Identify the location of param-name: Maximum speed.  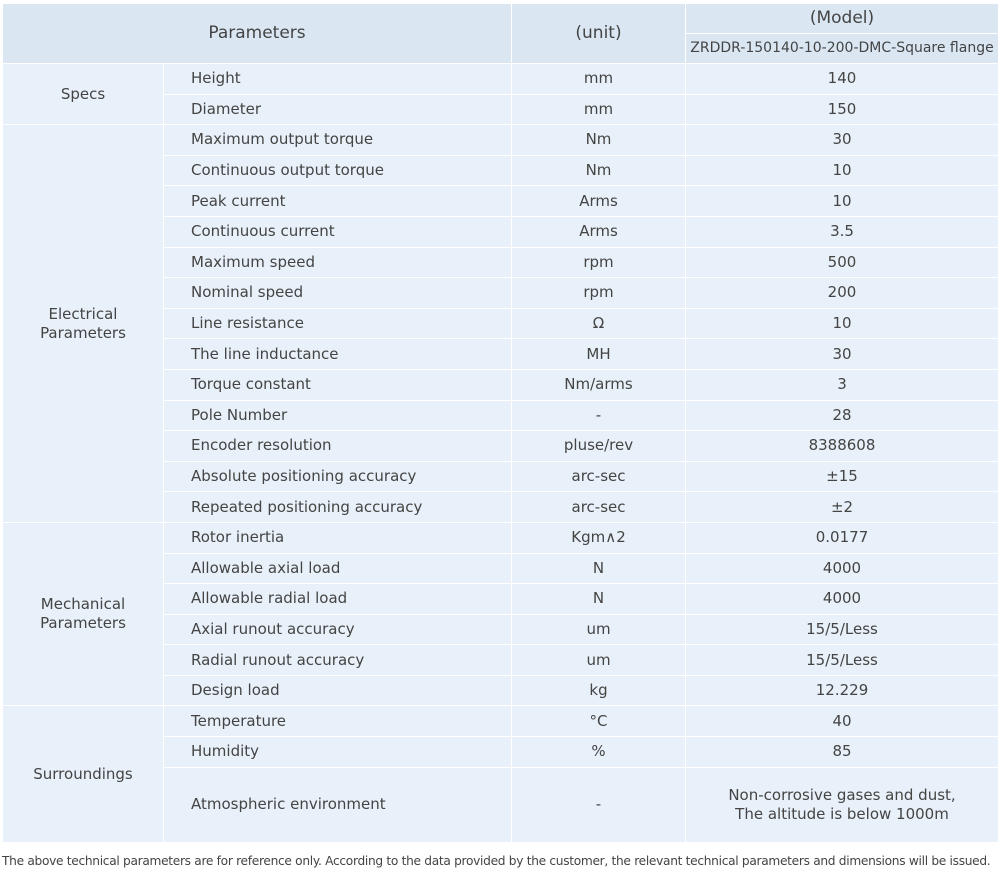
(337, 262).